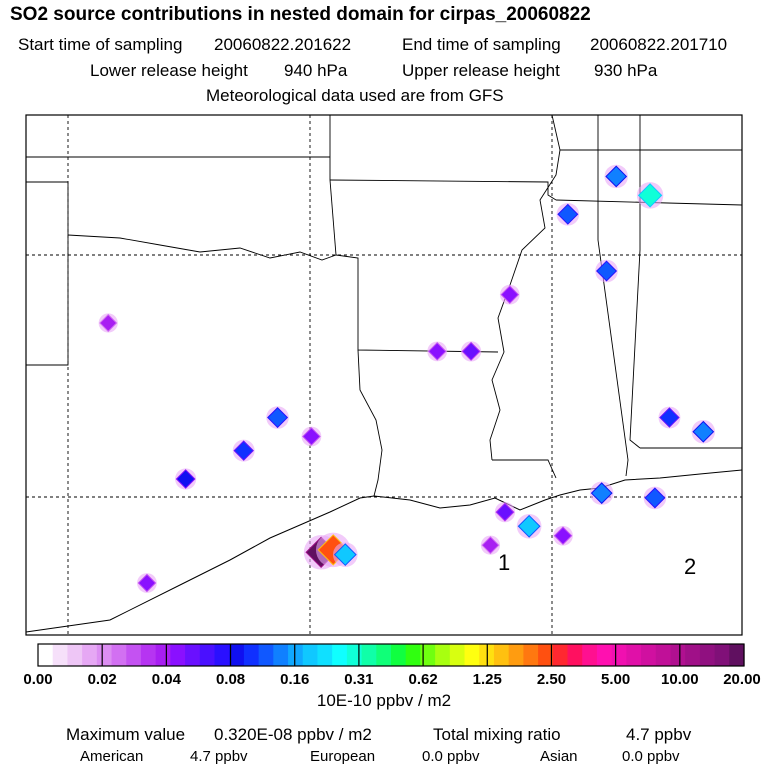  Describe the element at coordinates (613, 296) in the screenshot. I see `mississippi-alabama-border` at that location.